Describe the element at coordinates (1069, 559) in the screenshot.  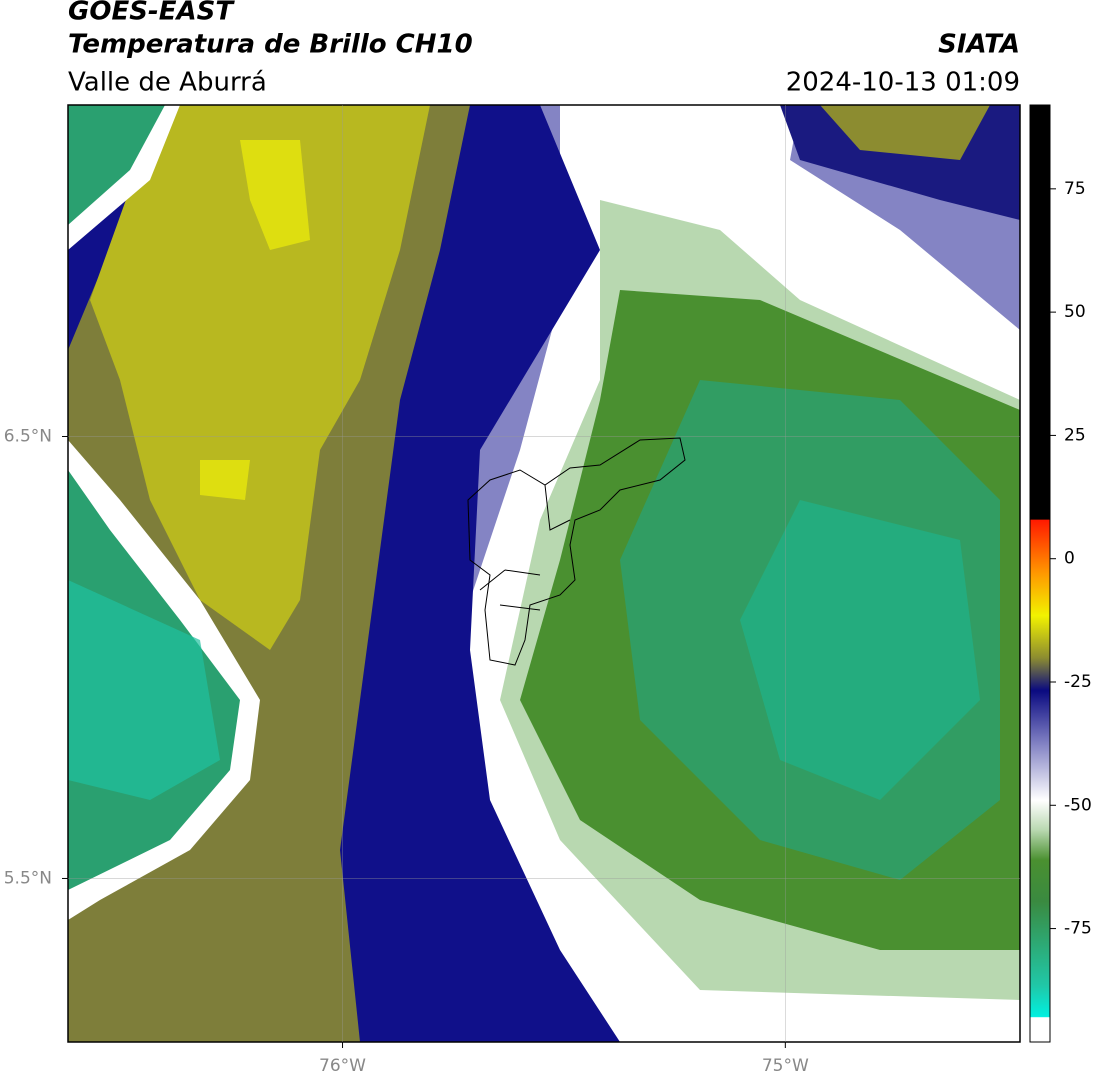
I see `colorbar-tick-label: 0` at that location.